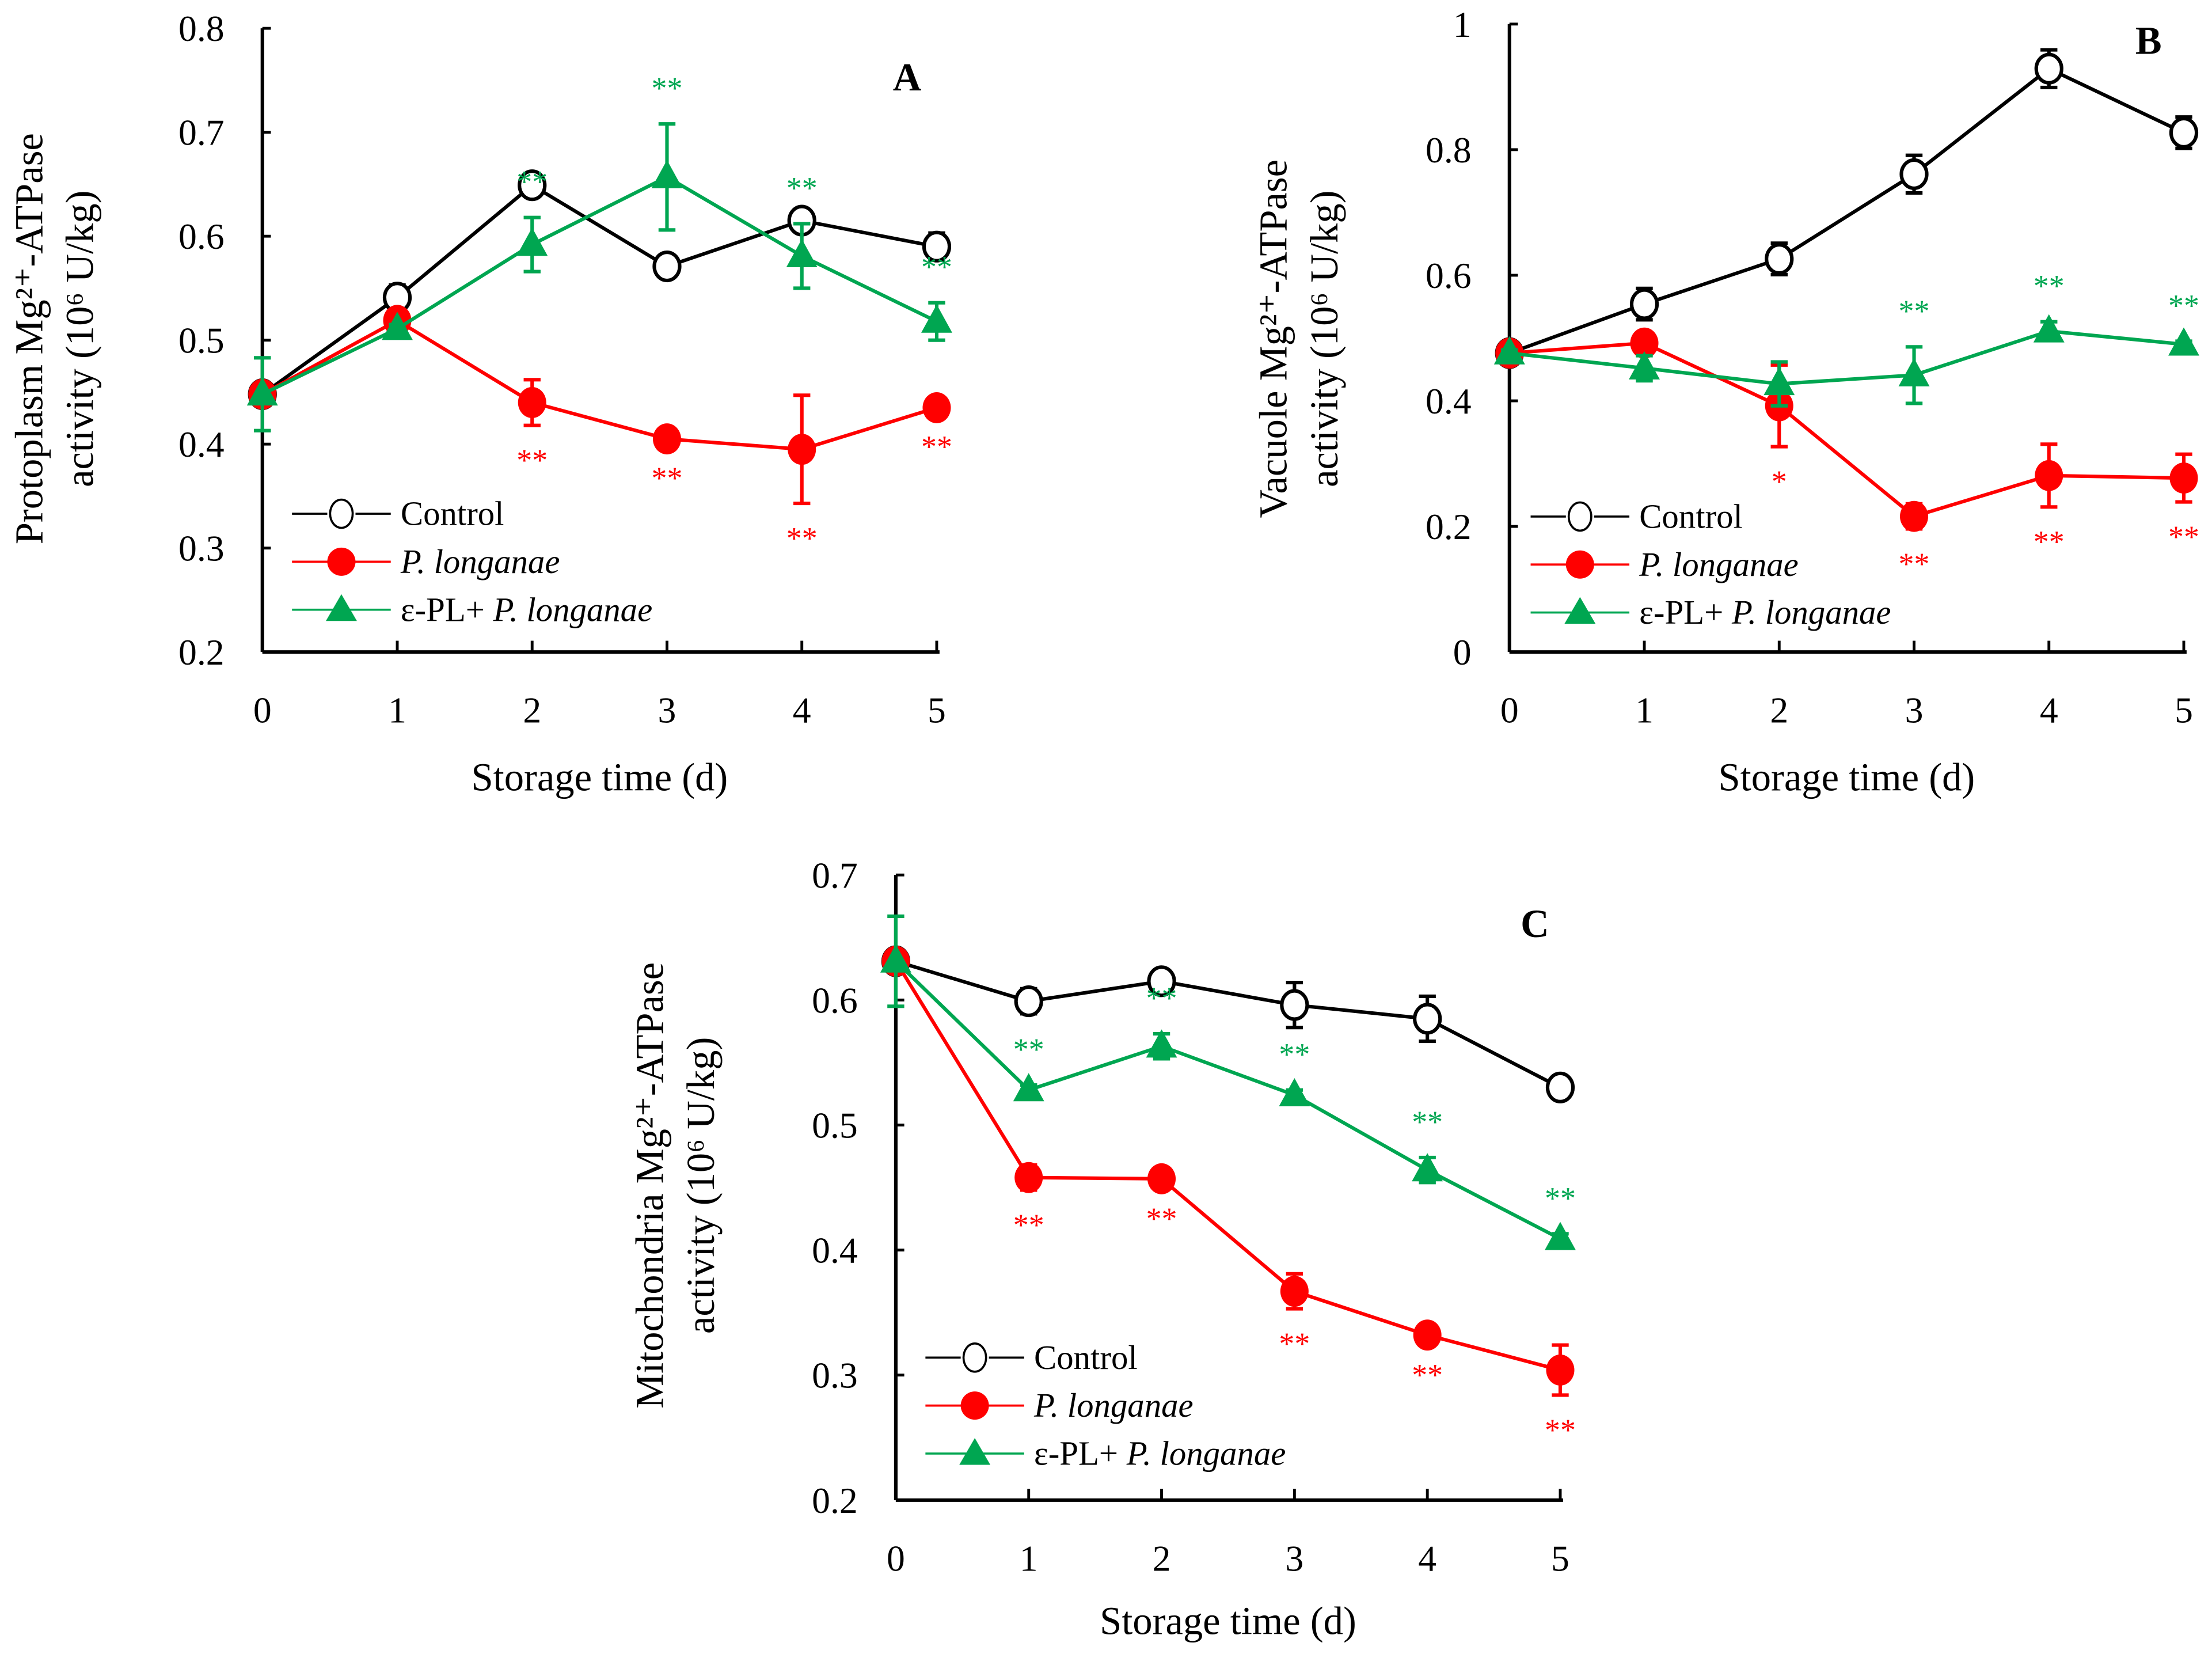 Image resolution: width=2212 pixels, height=1654 pixels. I want to click on x-tick-label: 5, so click(2184, 710).